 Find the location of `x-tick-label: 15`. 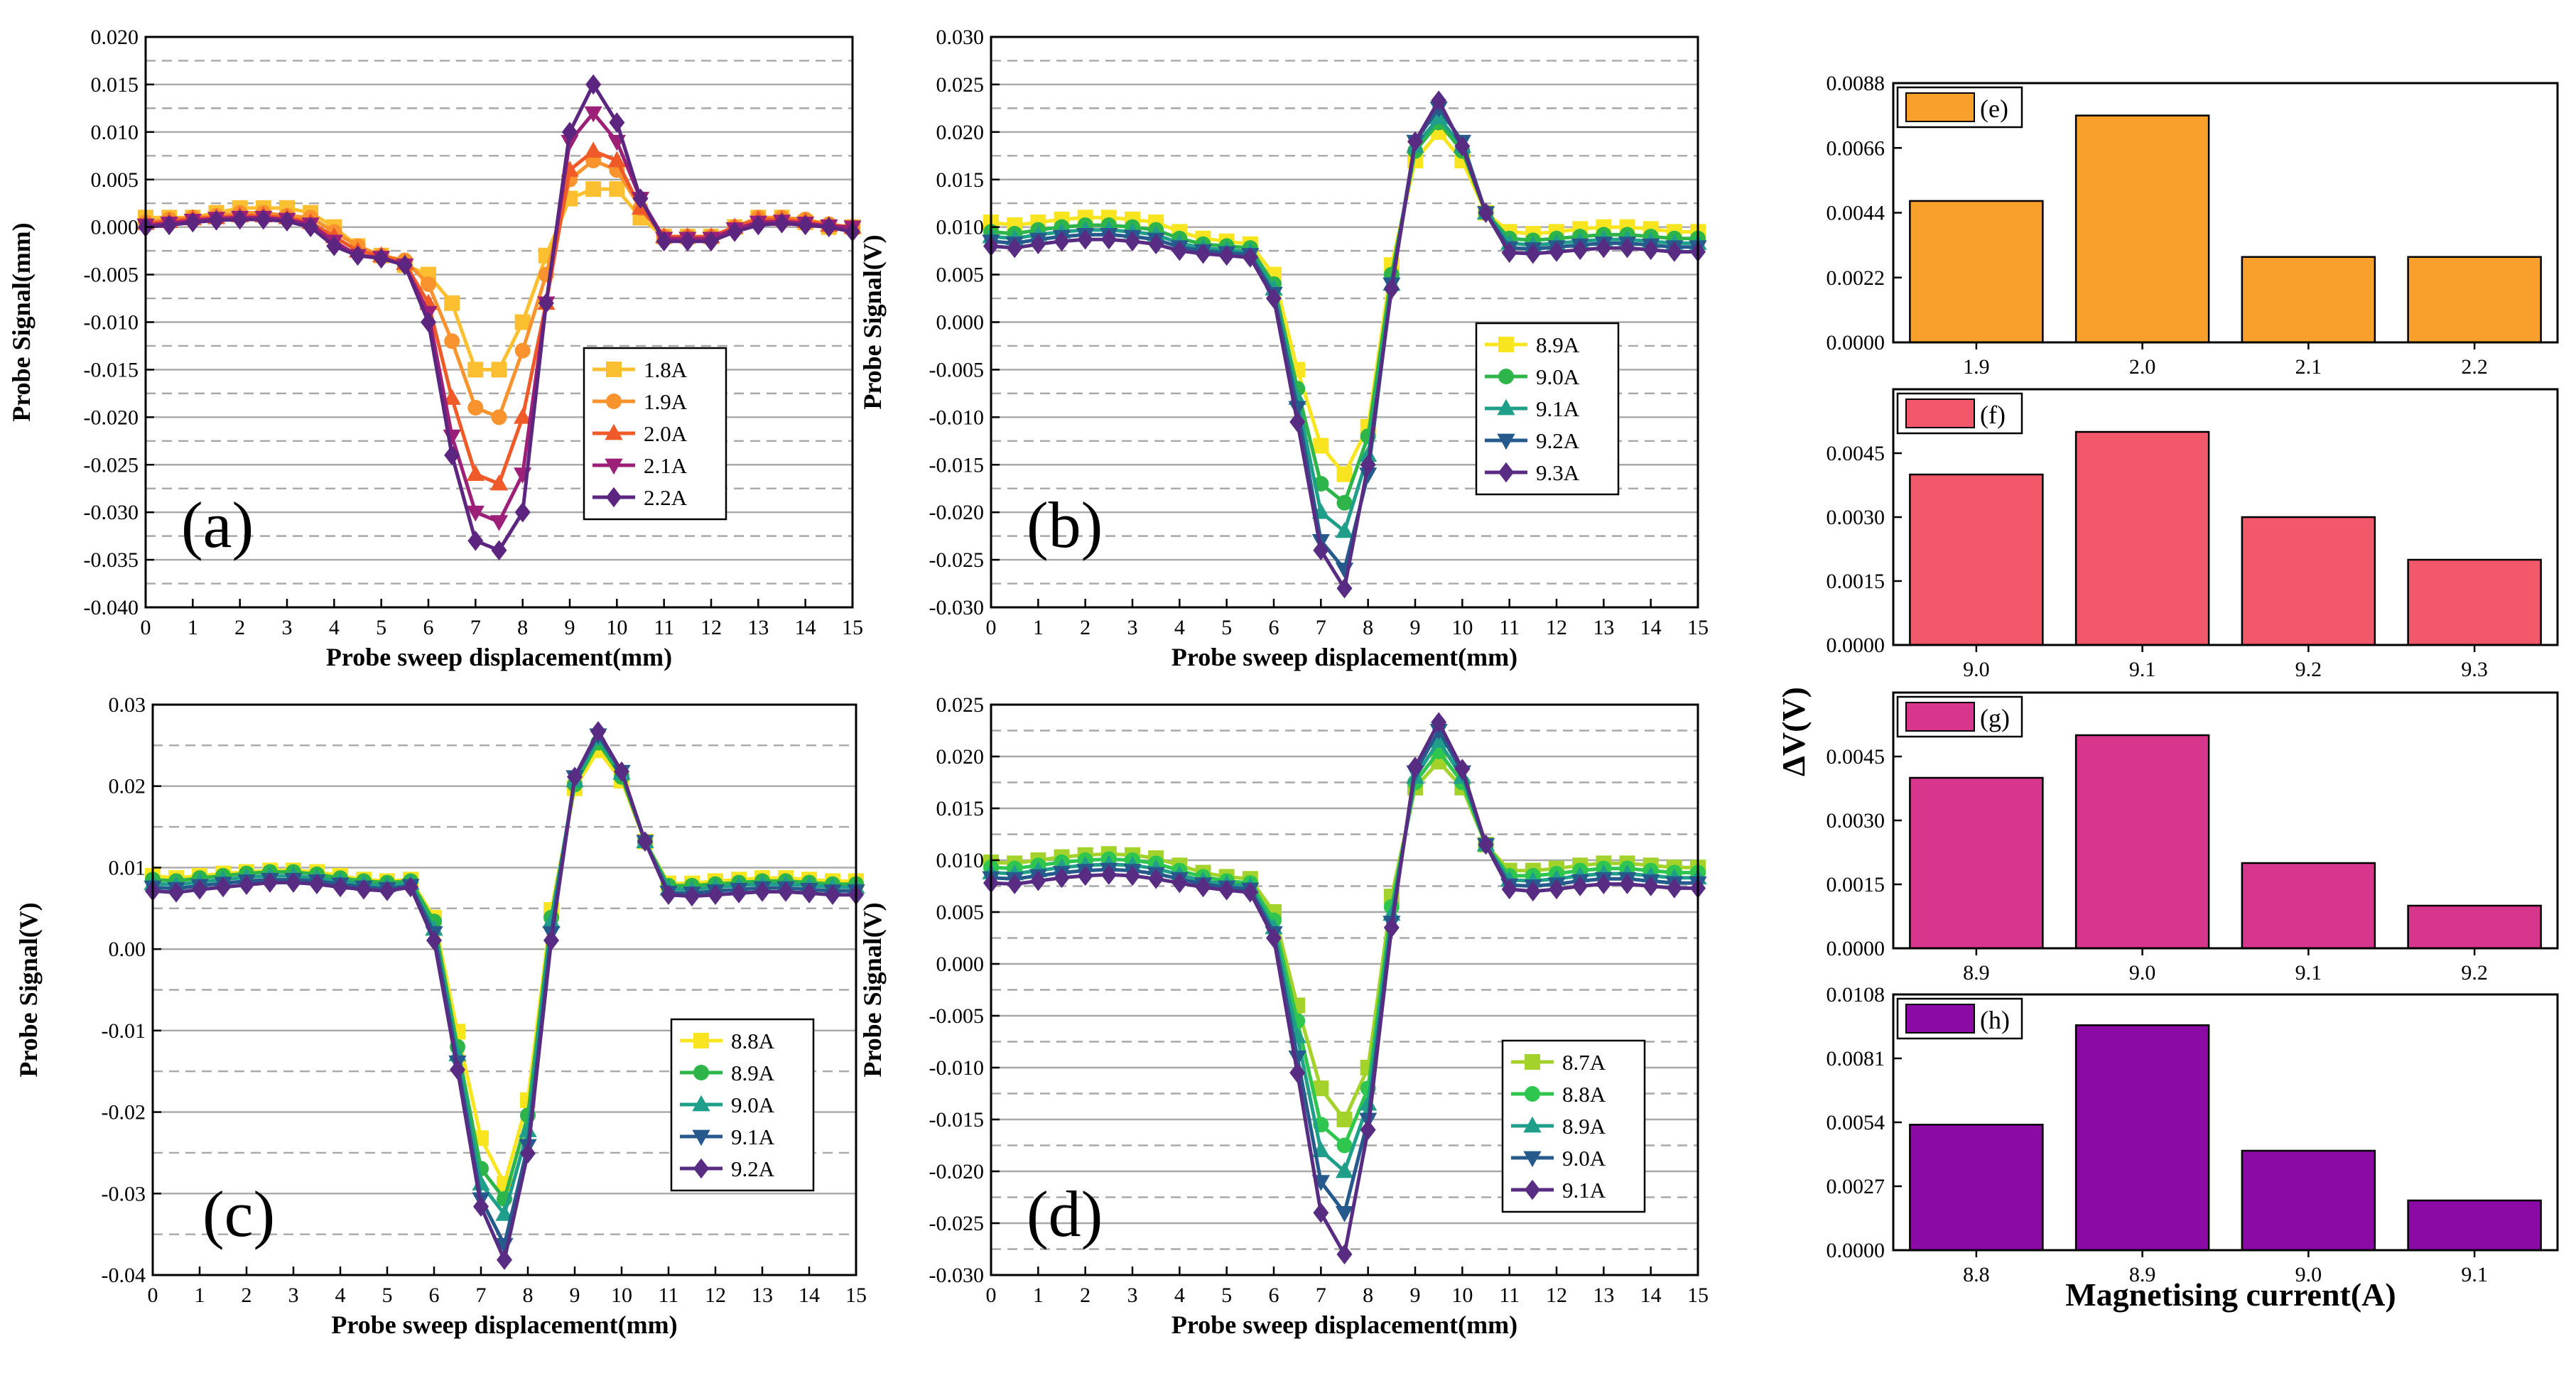

x-tick-label: 15 is located at coordinates (852, 627).